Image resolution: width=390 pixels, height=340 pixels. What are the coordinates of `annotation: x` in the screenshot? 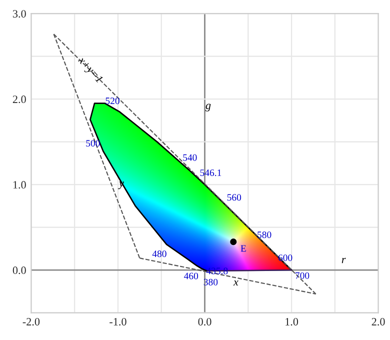 It's located at (235, 283).